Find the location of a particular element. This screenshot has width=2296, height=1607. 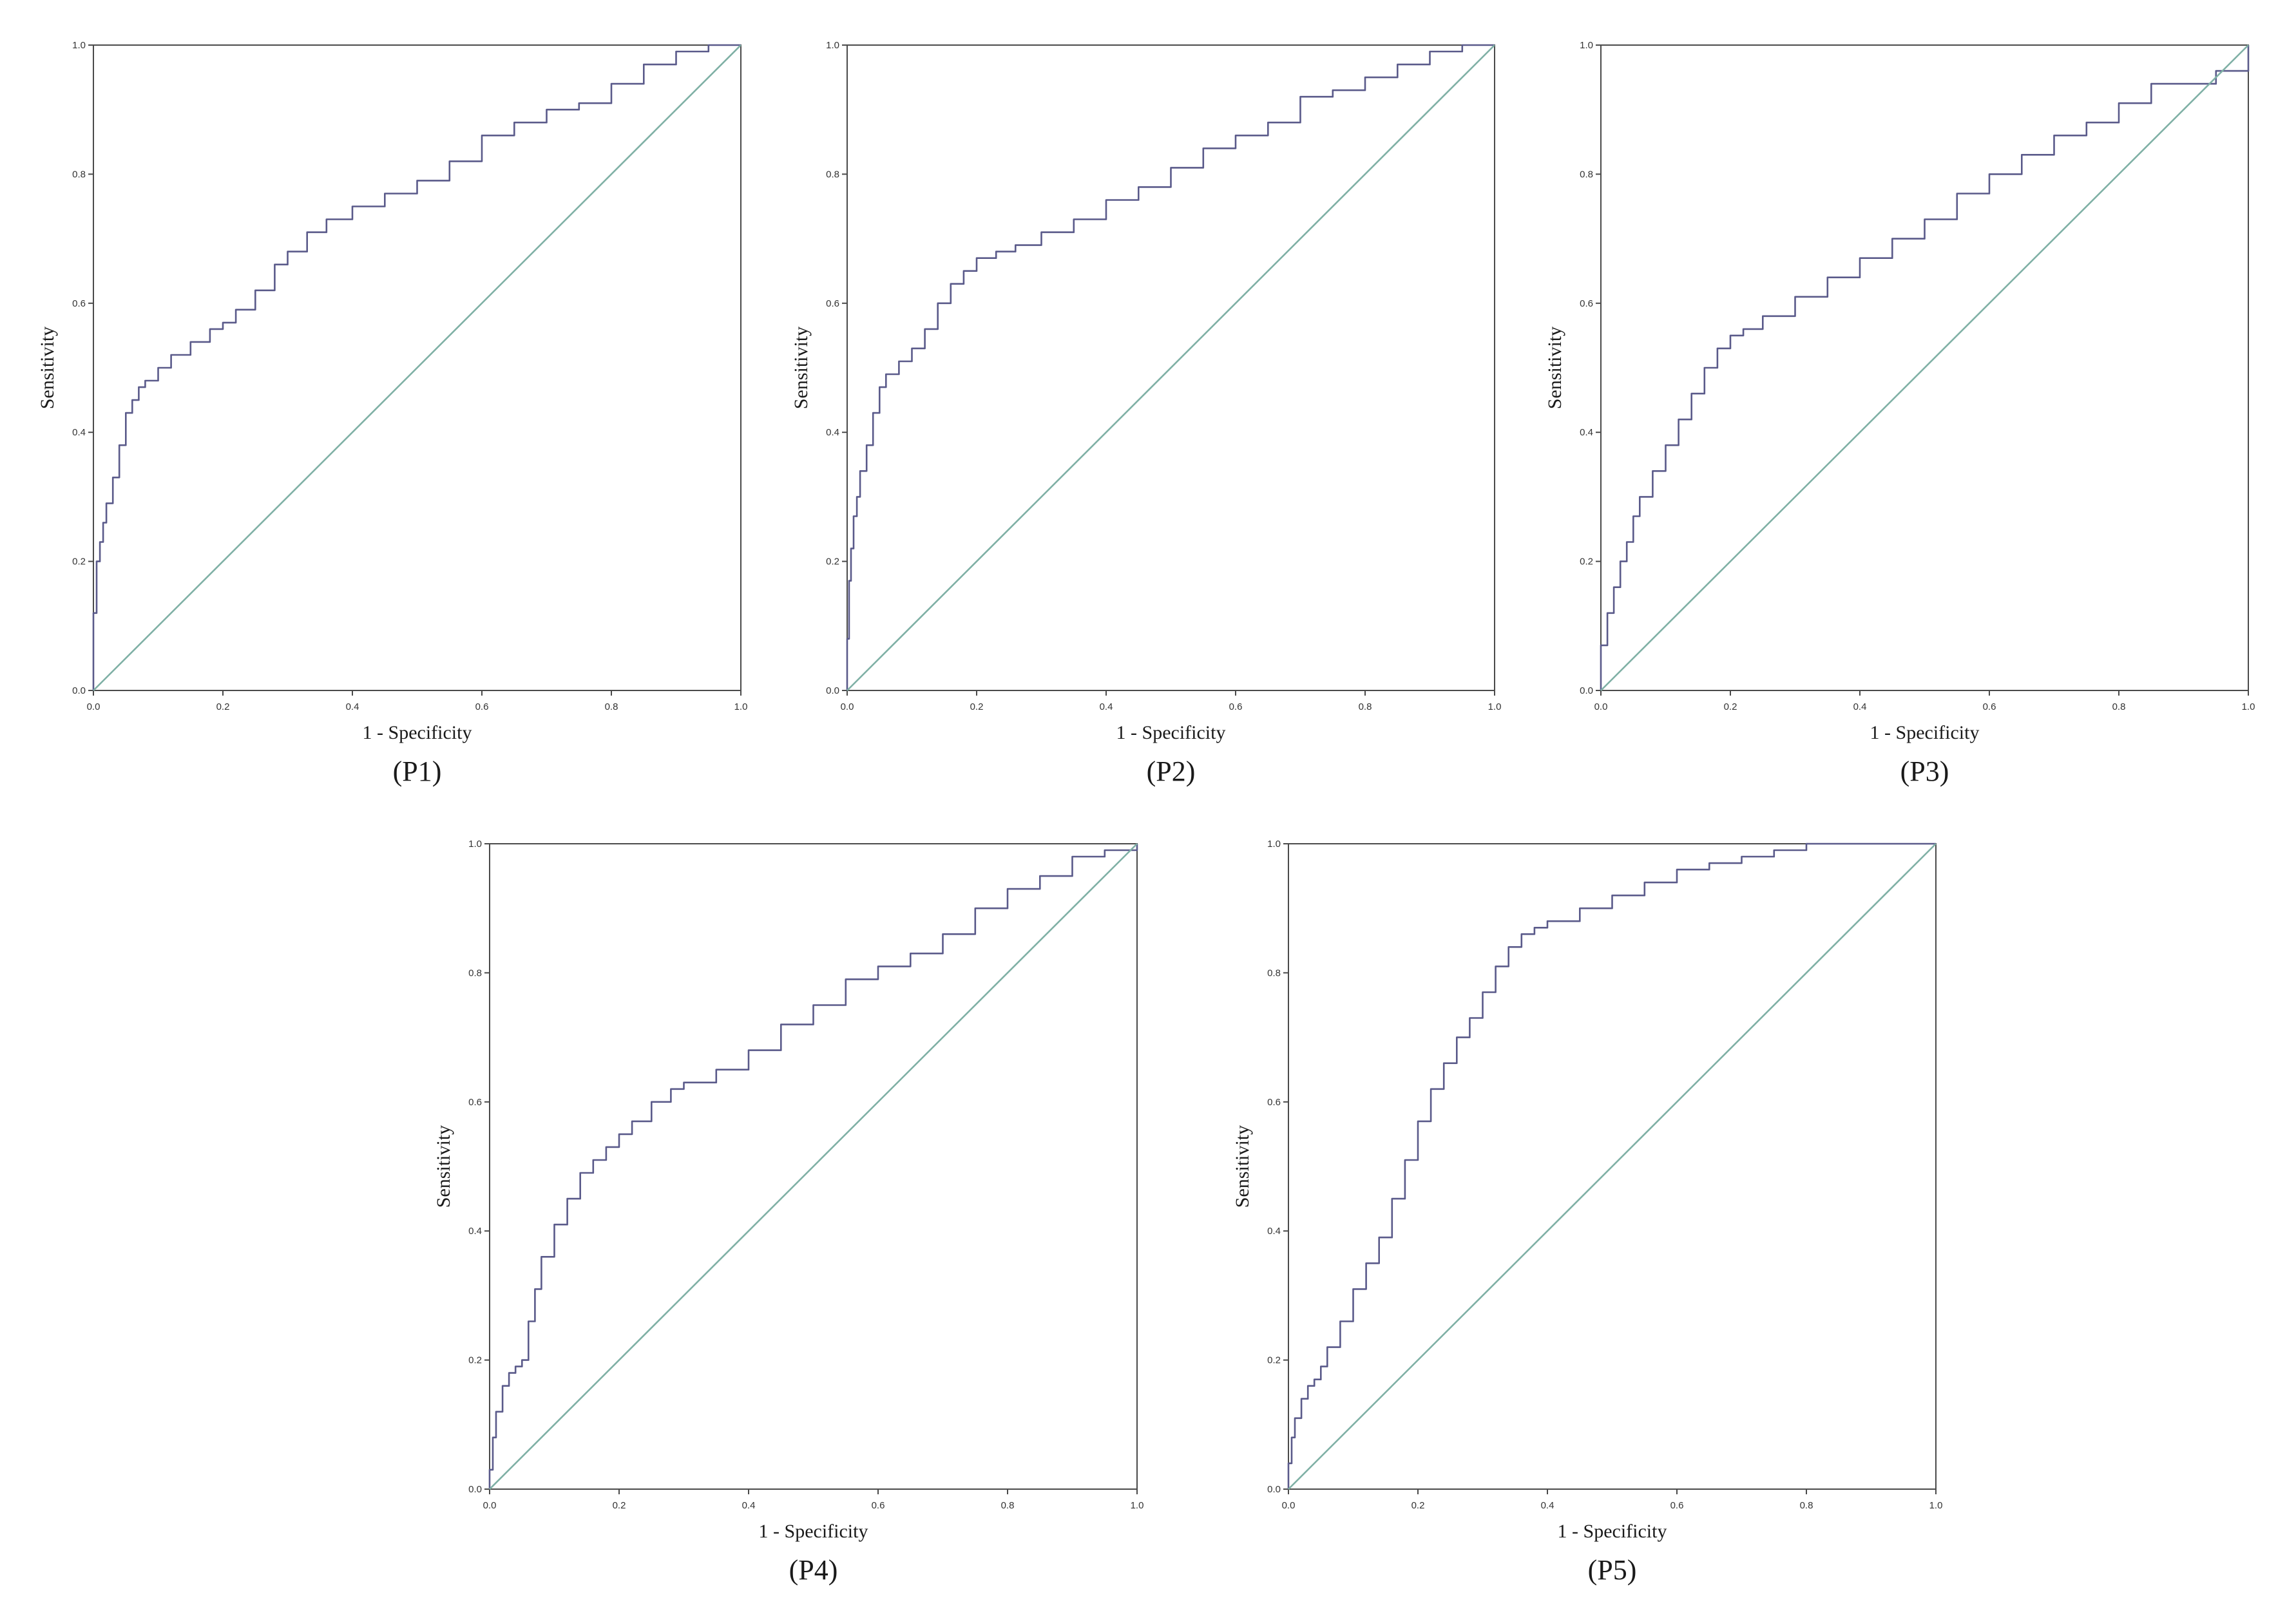

panel-caption: (P5) is located at coordinates (1612, 1570).